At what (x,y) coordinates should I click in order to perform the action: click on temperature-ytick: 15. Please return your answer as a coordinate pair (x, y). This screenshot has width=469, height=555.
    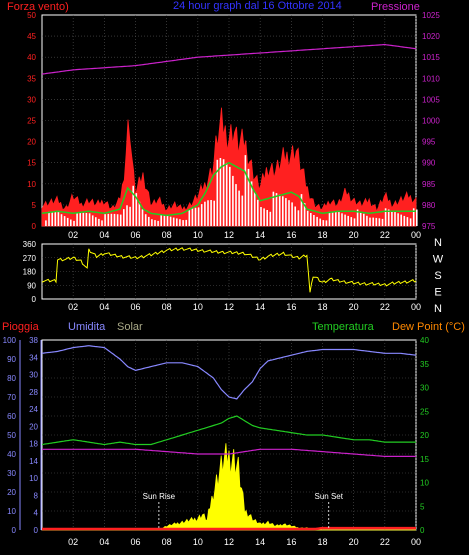
    Looking at the image, I should click on (424, 459).